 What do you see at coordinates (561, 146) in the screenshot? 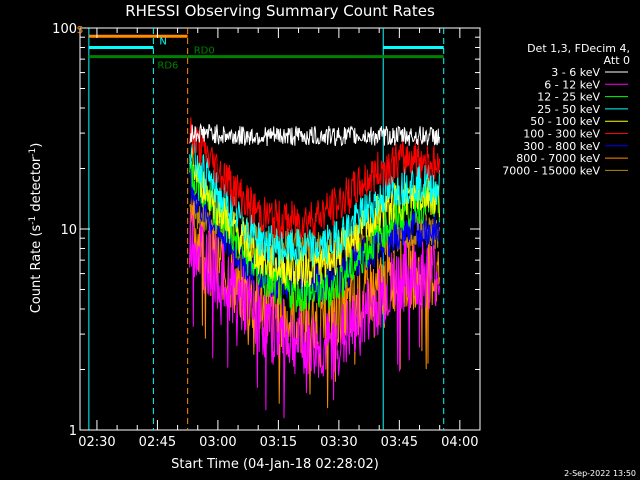
I see `legend-label-6: 300 - 800 keV` at bounding box center [561, 146].